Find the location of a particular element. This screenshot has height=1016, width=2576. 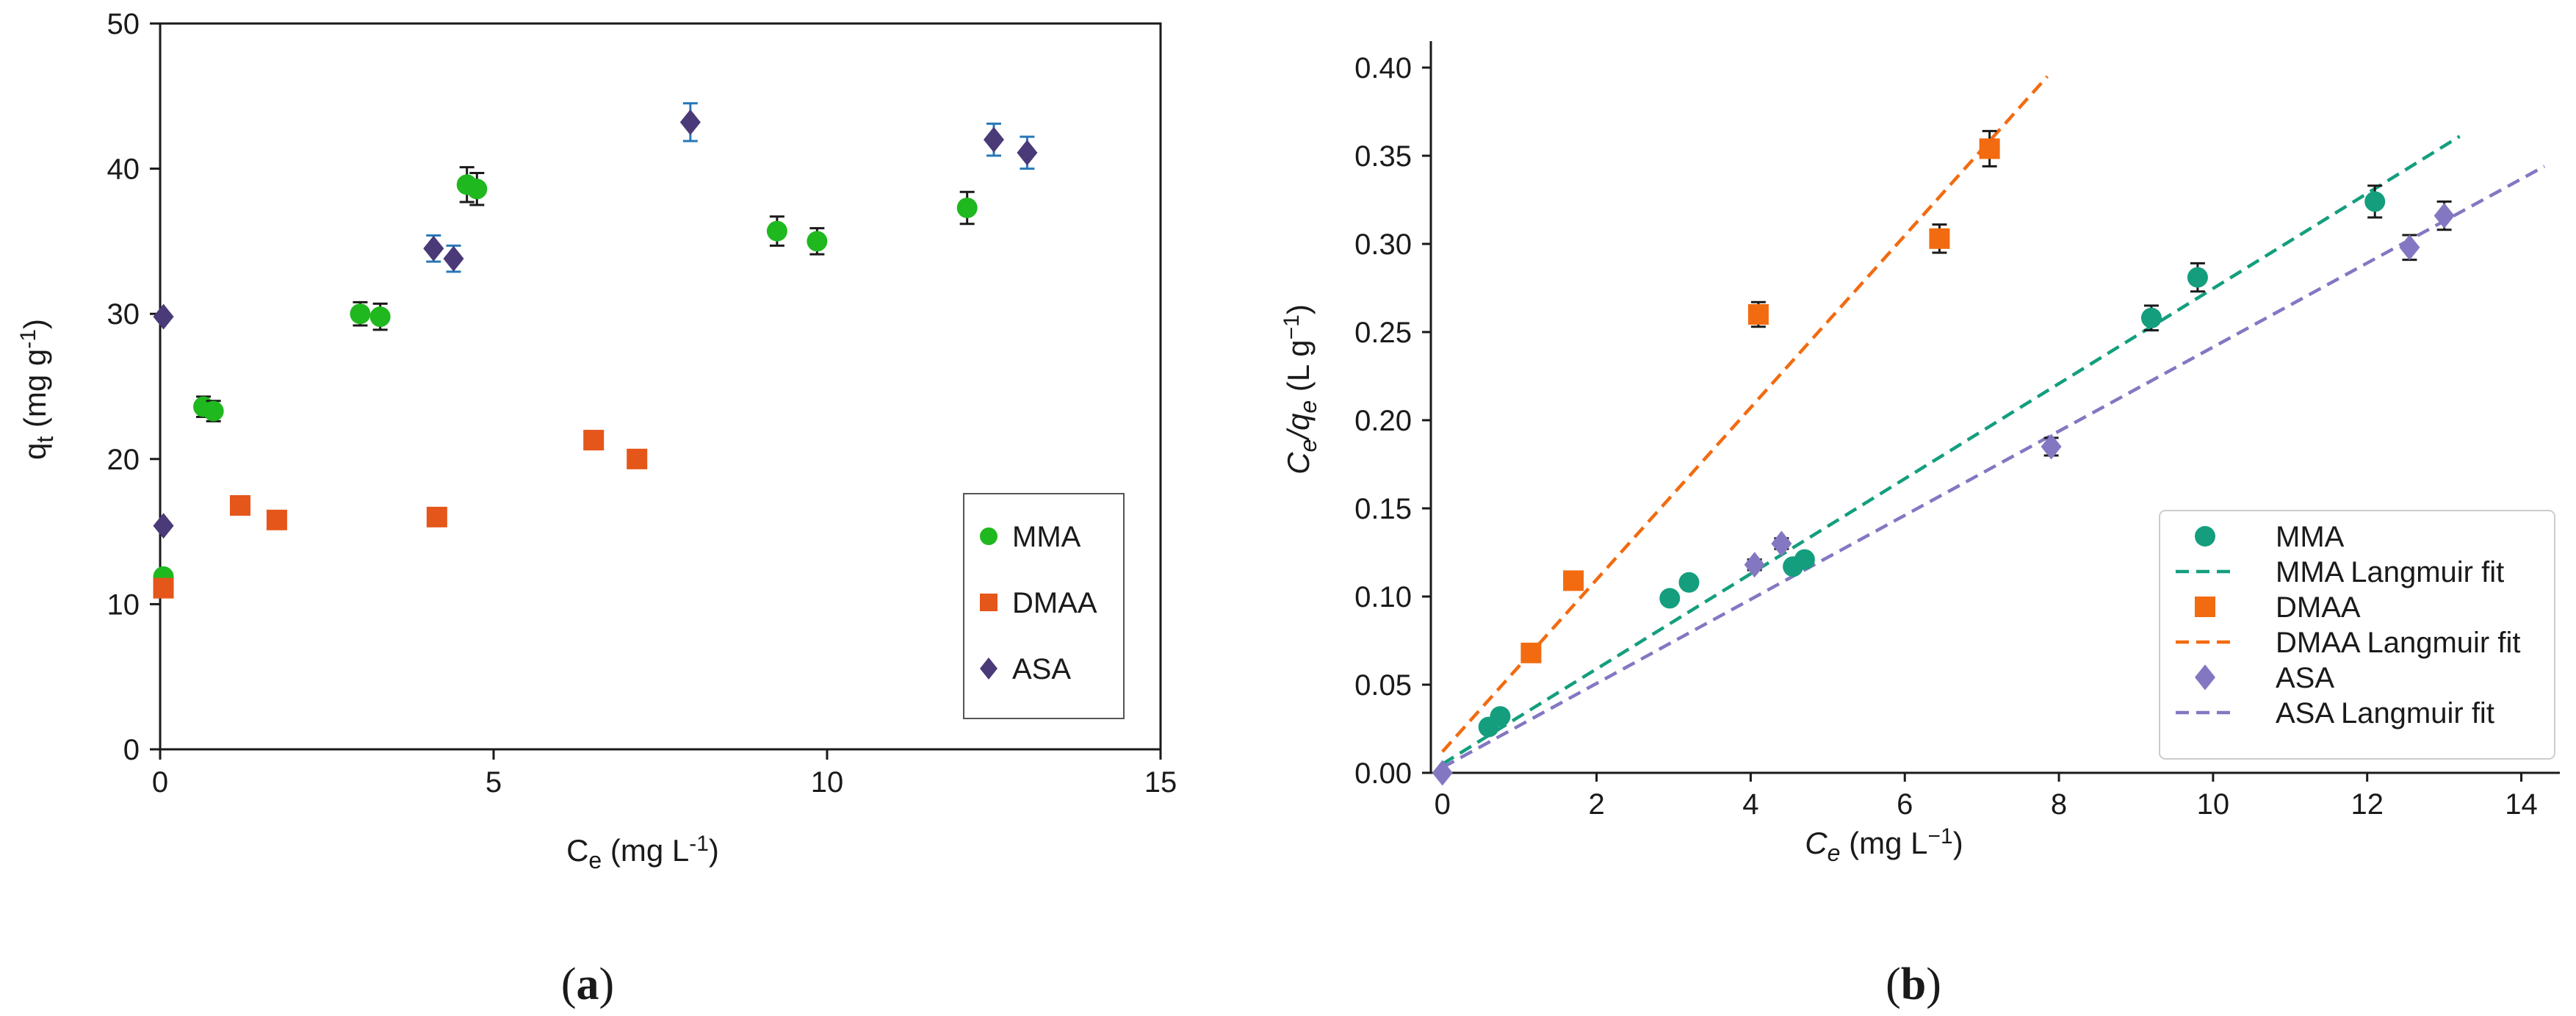

y-tick-label: 40 is located at coordinates (123, 170).